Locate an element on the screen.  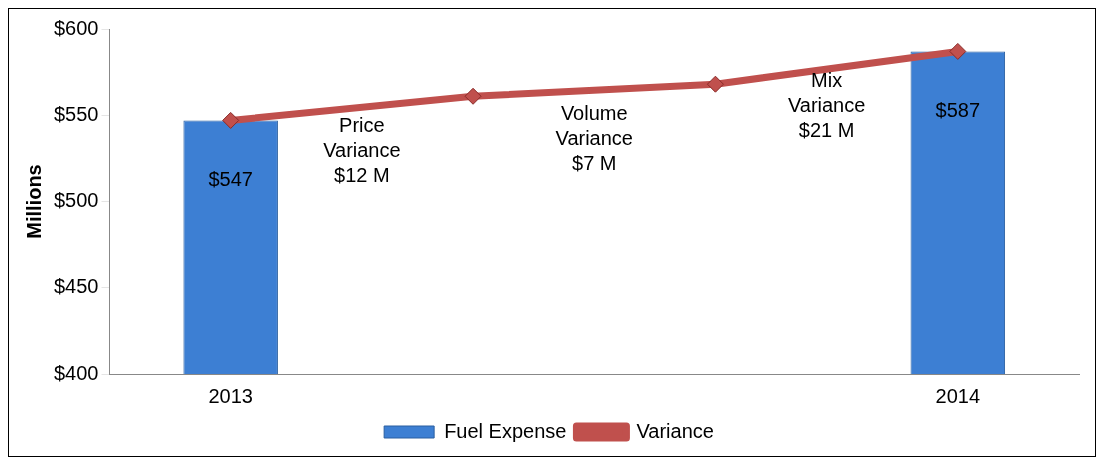
x-tick-label: 2013 is located at coordinates (230, 395).